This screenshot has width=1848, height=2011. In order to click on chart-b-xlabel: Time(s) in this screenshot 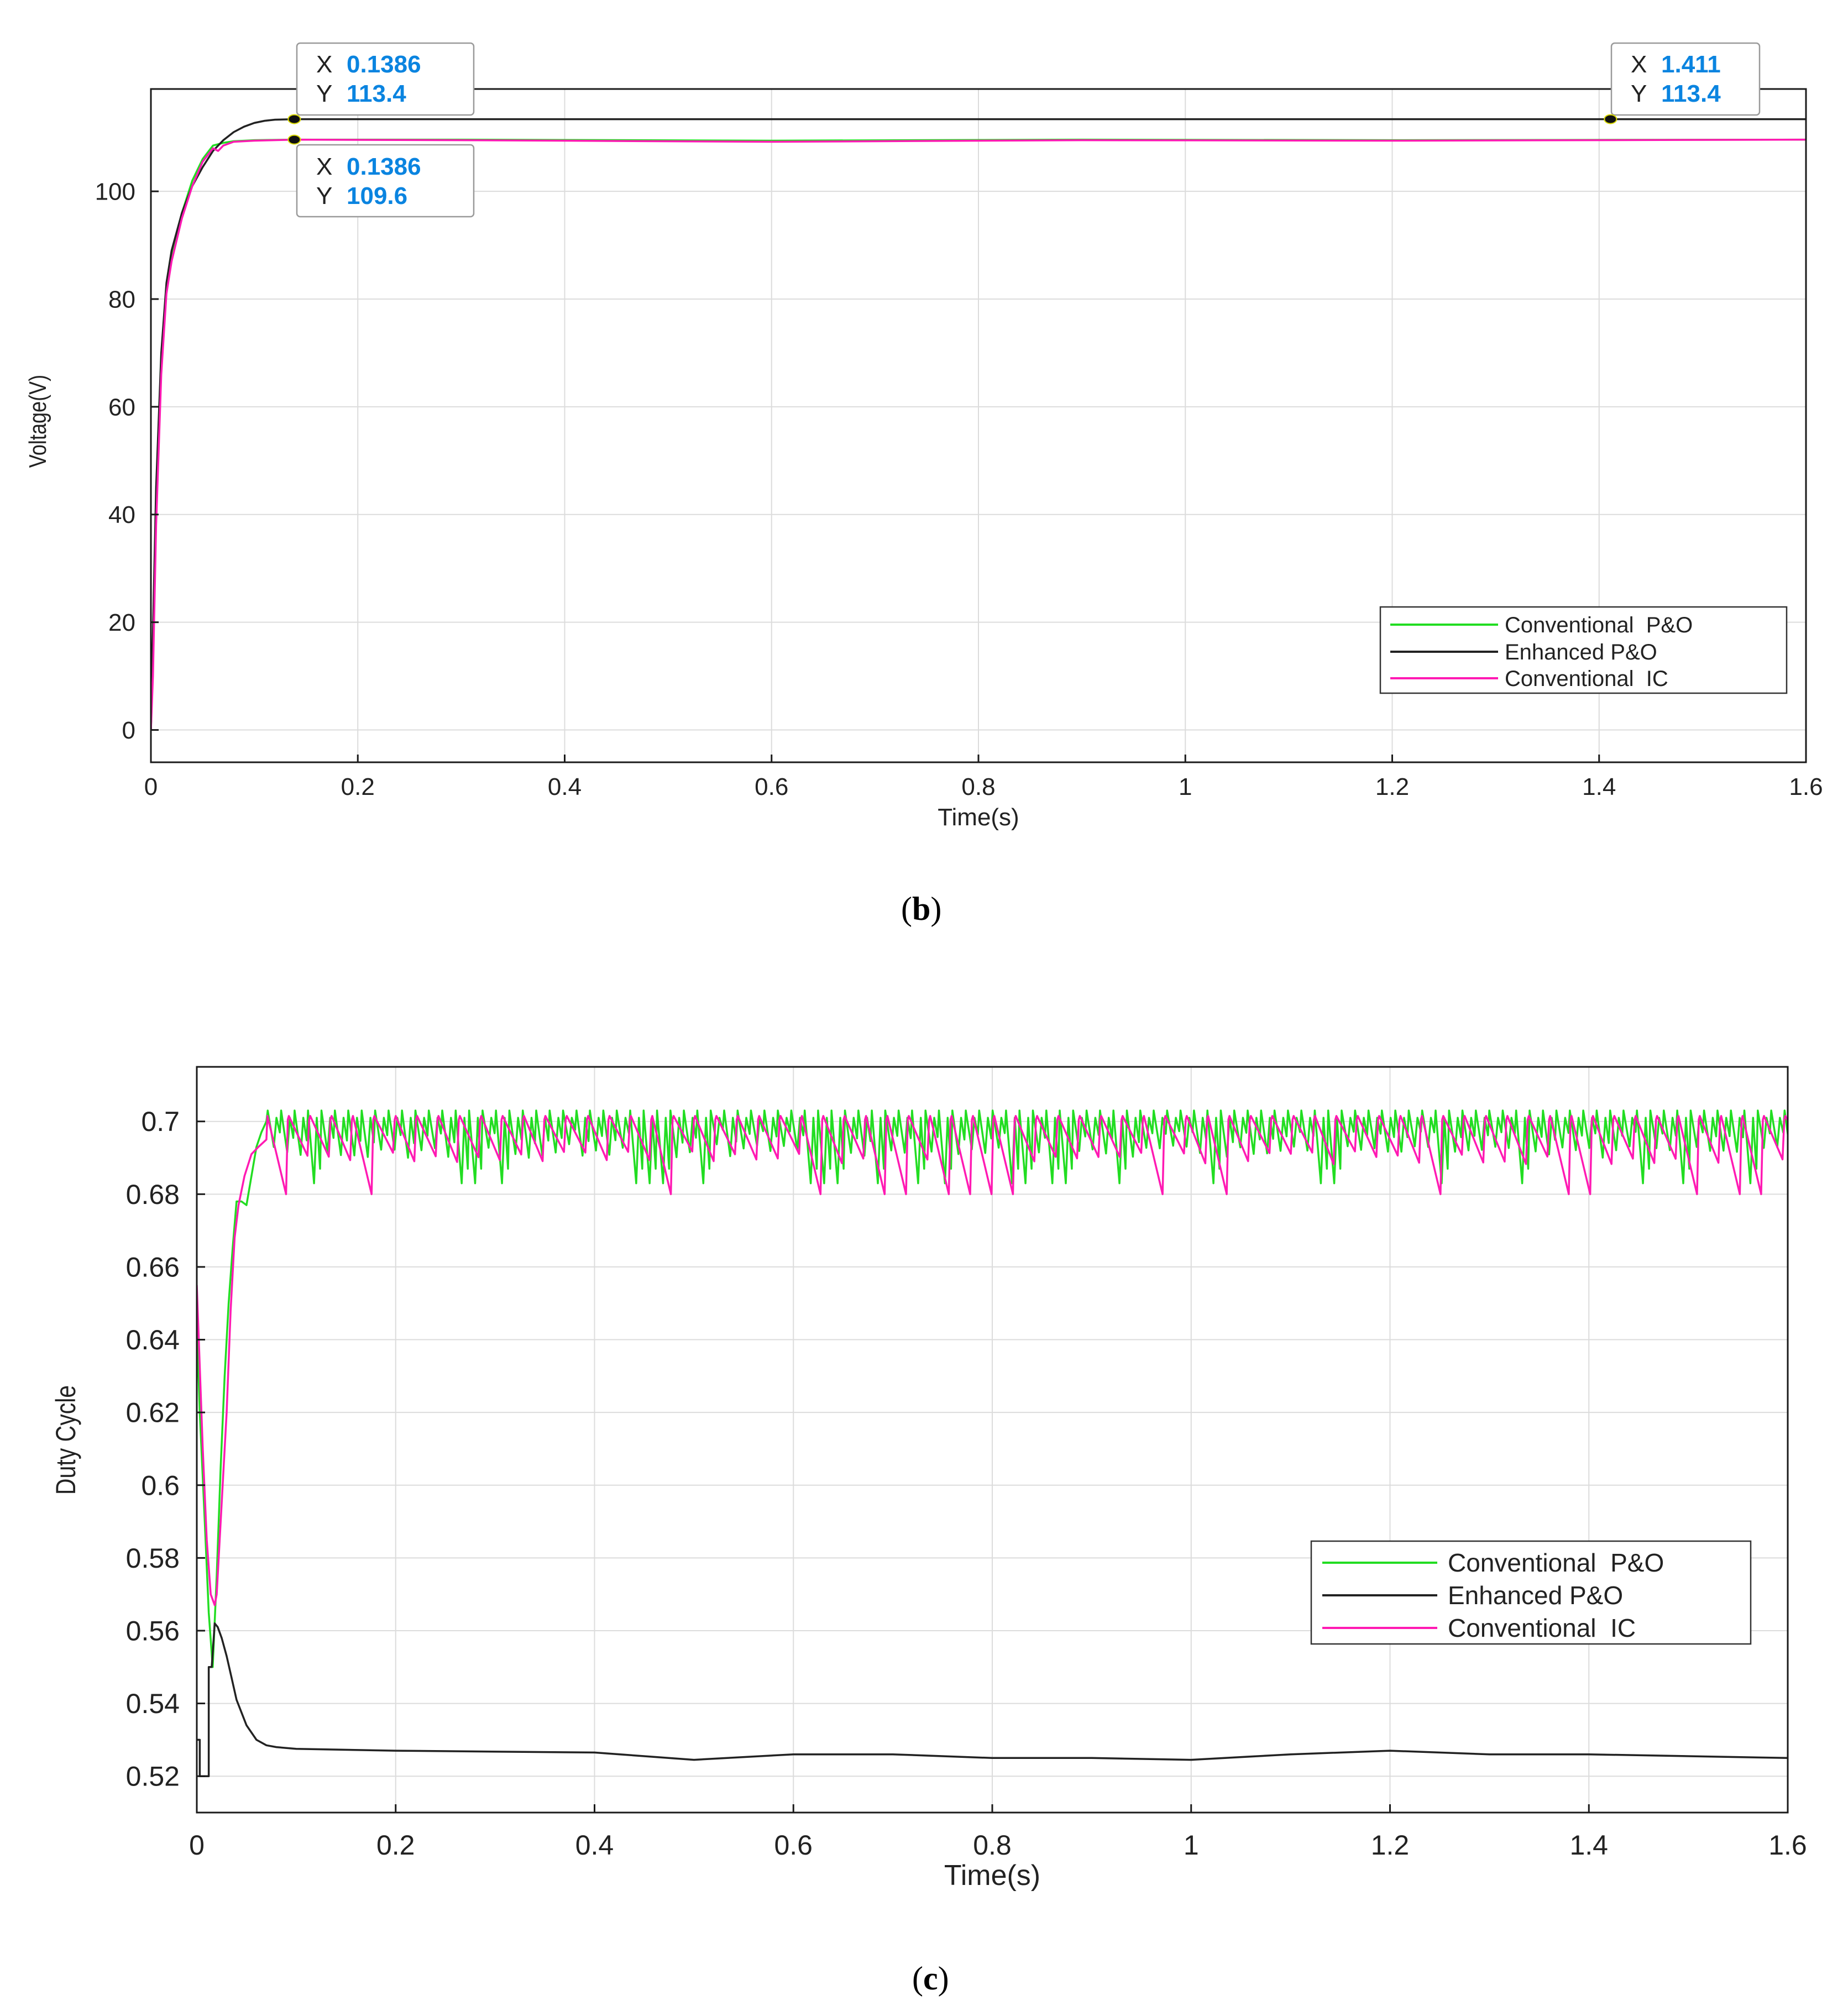, I will do `click(978, 817)`.